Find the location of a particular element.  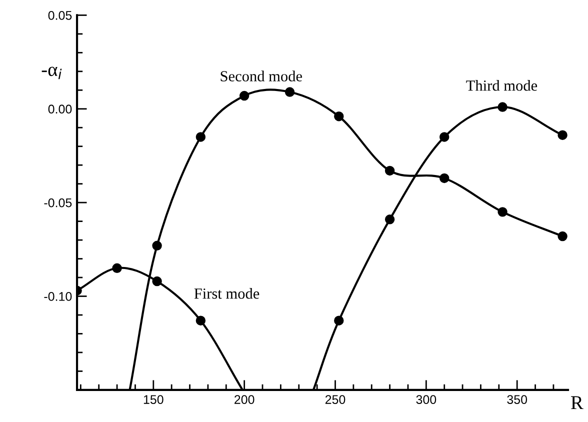

x-tick-label: 250 is located at coordinates (335, 399).